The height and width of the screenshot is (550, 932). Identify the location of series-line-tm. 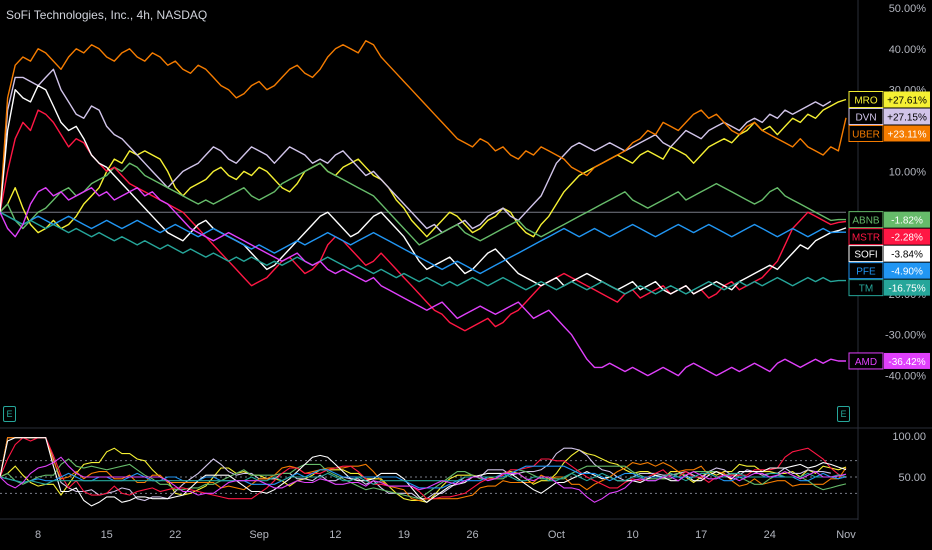
(423, 253).